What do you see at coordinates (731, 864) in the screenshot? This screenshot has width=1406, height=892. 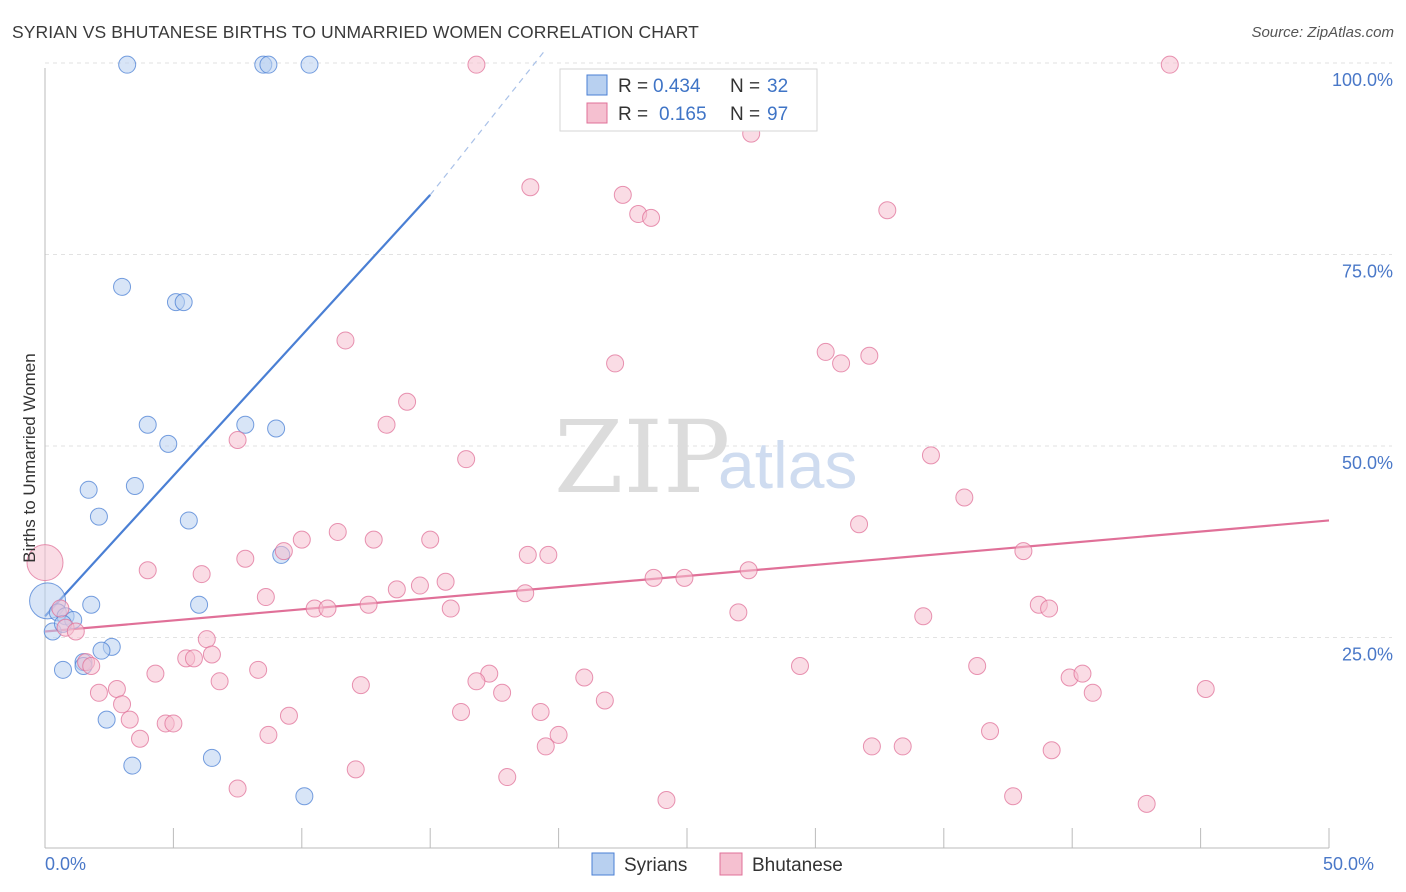 I see `legend-swatch-bhutanese` at bounding box center [731, 864].